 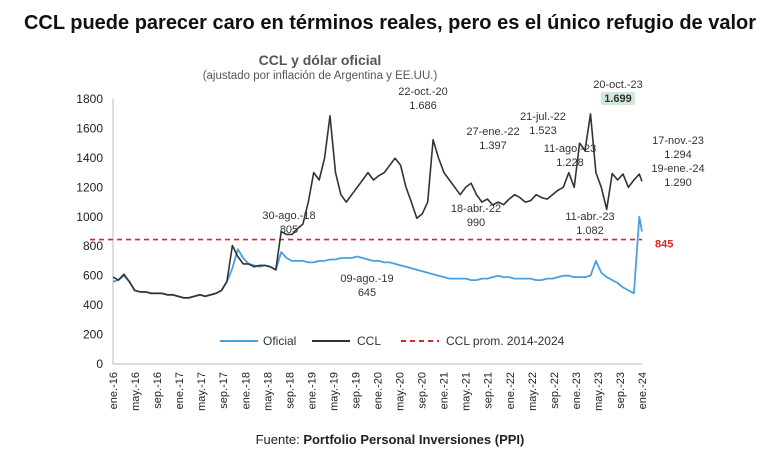 What do you see at coordinates (392, 341) in the screenshot?
I see `legend: Oficial CCL CCL prom. 2014-2024` at bounding box center [392, 341].